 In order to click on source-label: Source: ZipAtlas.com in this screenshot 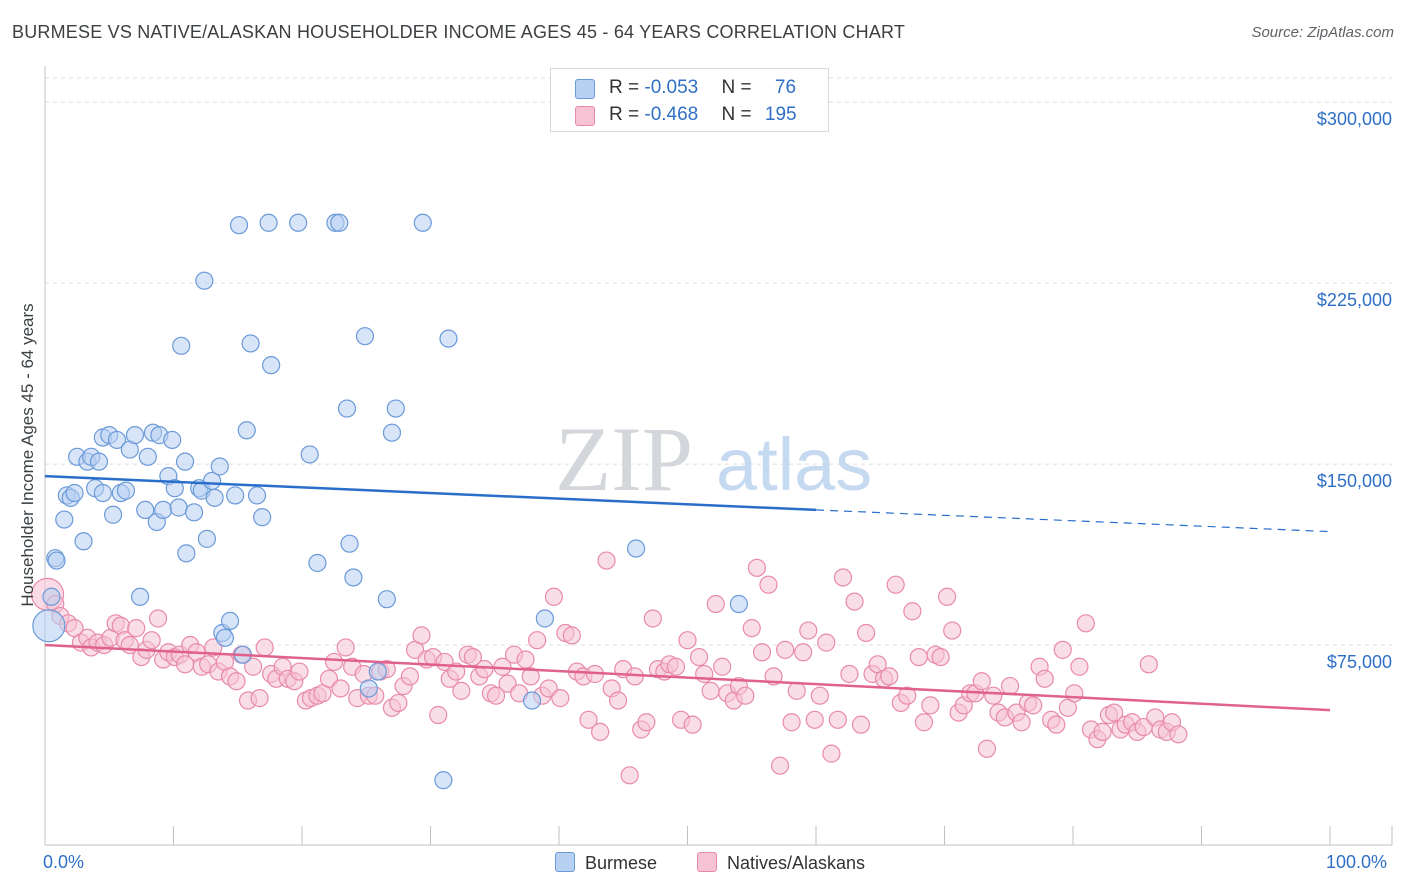, I will do `click(1322, 32)`.